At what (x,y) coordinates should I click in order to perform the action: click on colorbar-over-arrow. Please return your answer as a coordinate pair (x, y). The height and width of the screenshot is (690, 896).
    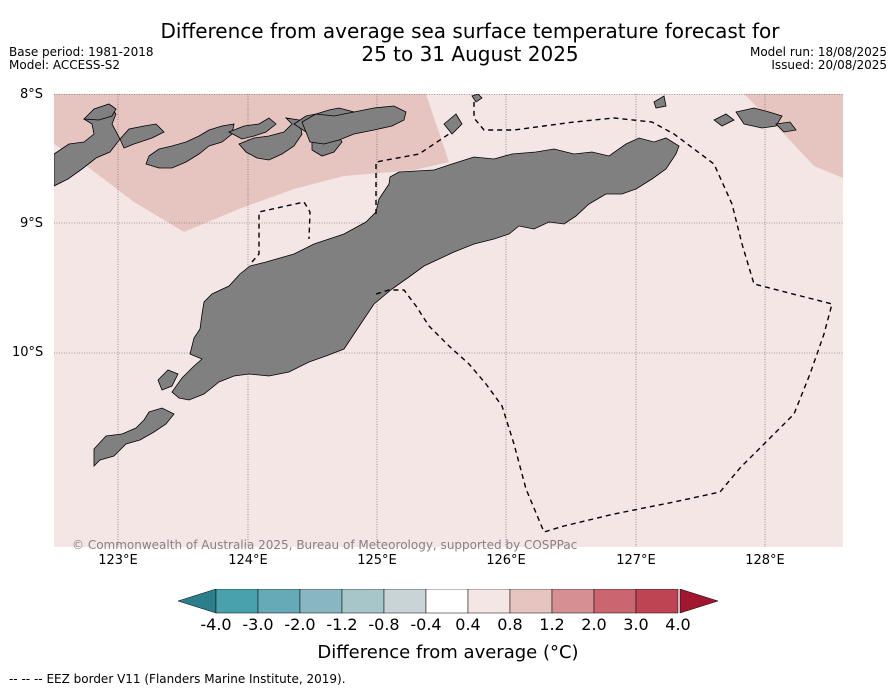
    Looking at the image, I should click on (699, 601).